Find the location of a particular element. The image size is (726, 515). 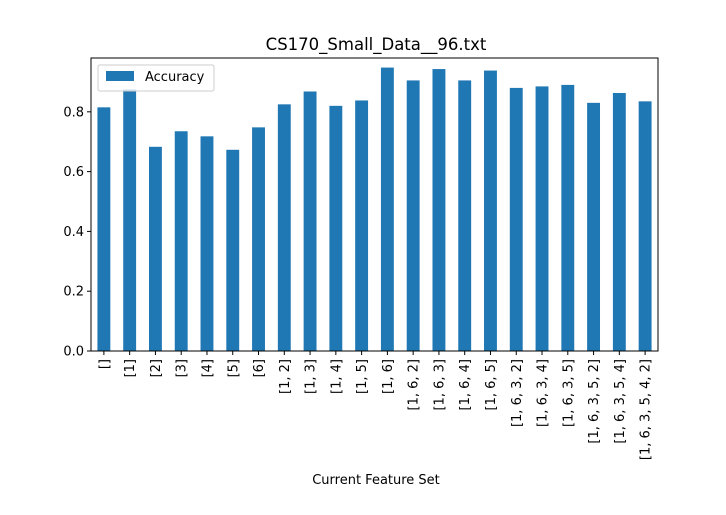

legend-label: Accuracy is located at coordinates (175, 77).